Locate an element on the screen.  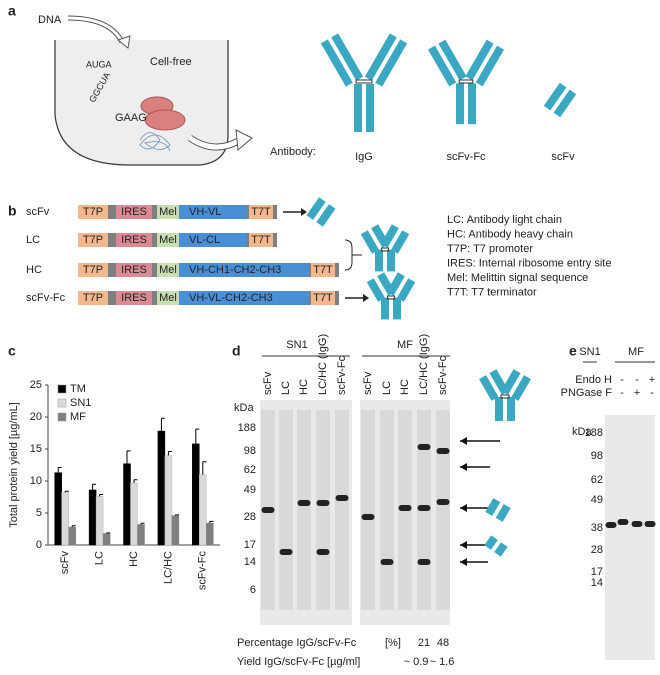
lane-label: HC is located at coordinates (405, 387).